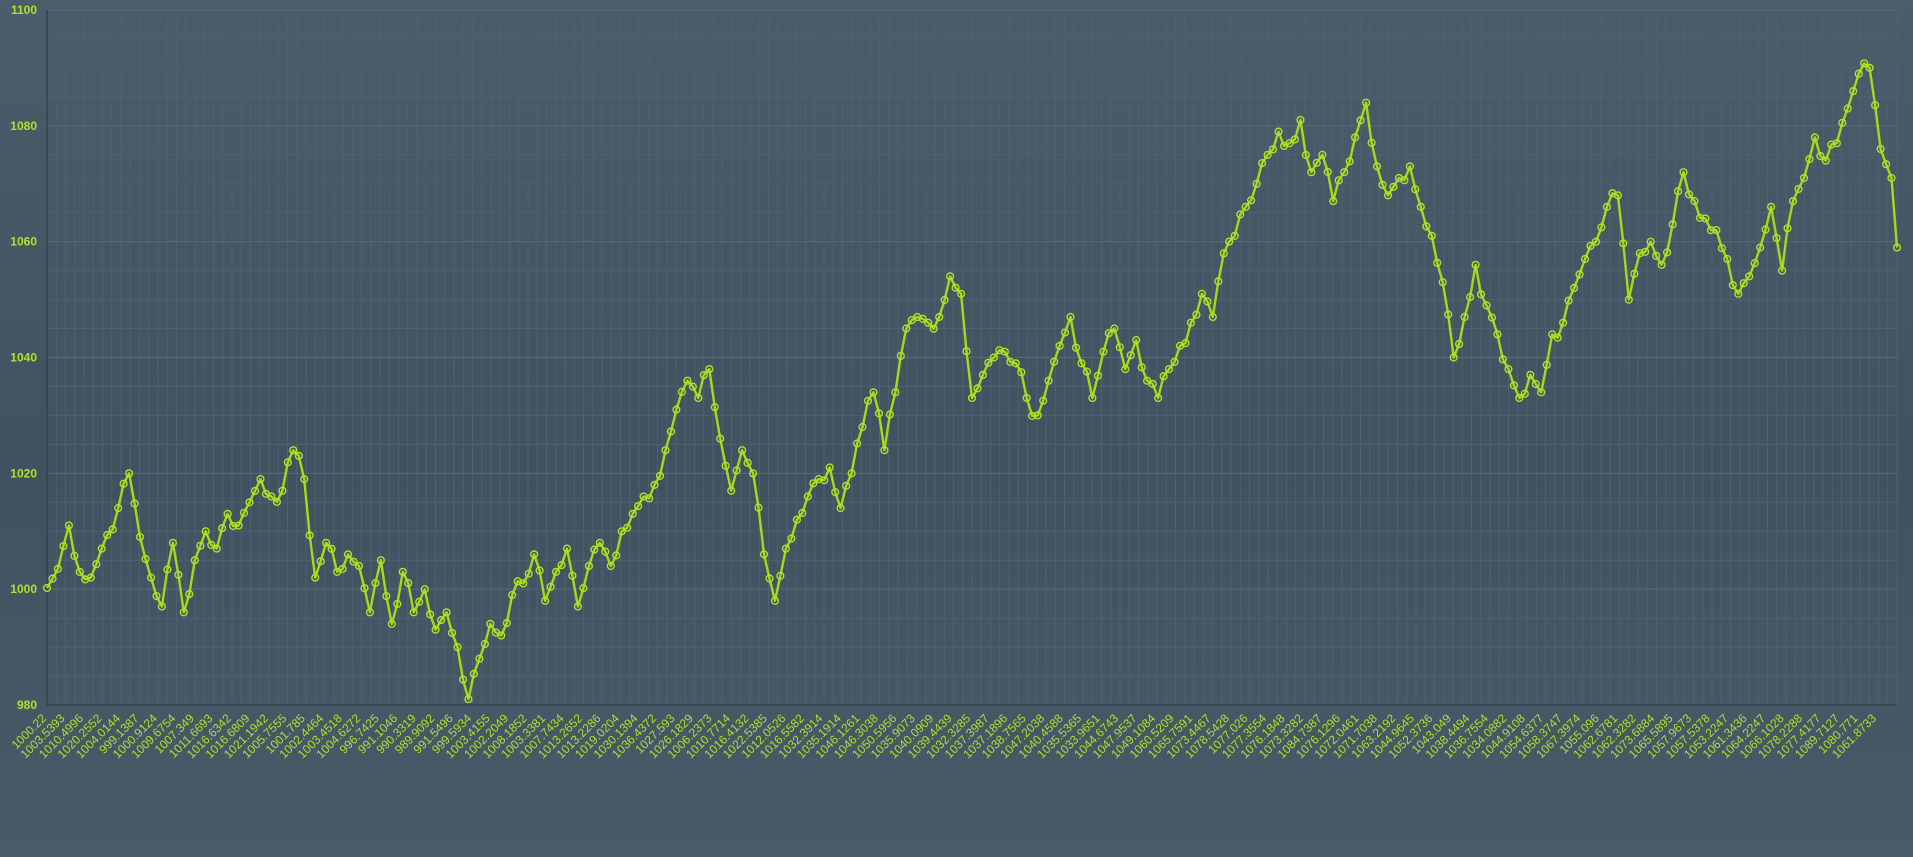 This screenshot has width=1913, height=857. What do you see at coordinates (23, 242) in the screenshot?
I see `y-tick-label: 1060` at bounding box center [23, 242].